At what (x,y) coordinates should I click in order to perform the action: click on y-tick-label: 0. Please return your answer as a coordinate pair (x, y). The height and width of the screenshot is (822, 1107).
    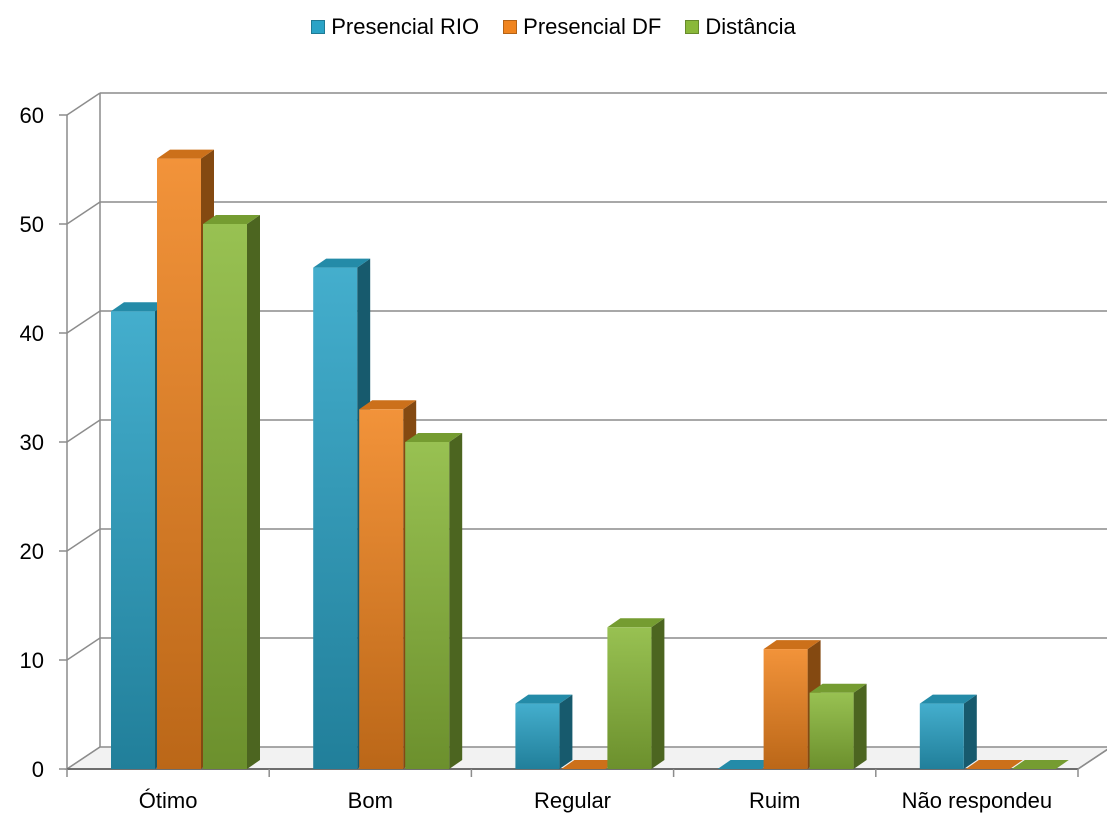
    Looking at the image, I should click on (38, 769).